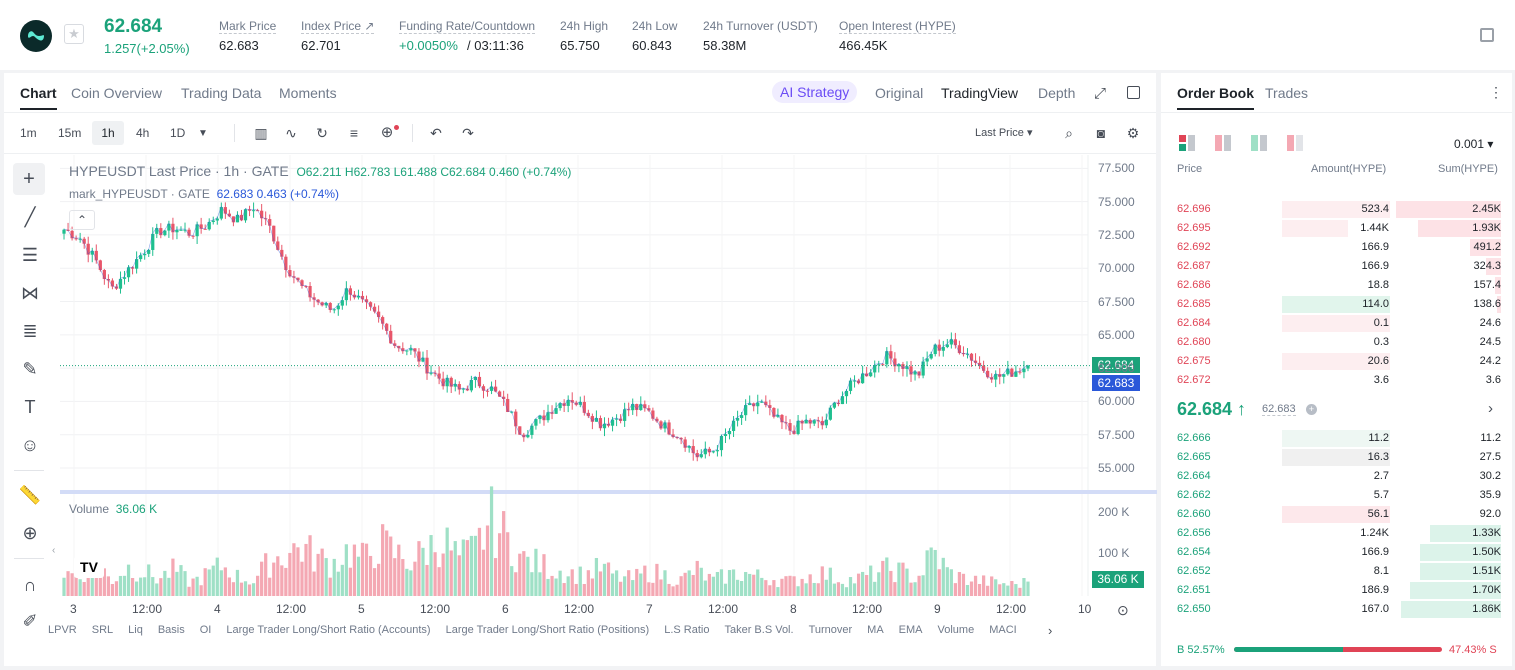 Image resolution: width=1515 pixels, height=670 pixels. Describe the element at coordinates (29, 179) in the screenshot. I see `crosshair-icon: +` at that location.